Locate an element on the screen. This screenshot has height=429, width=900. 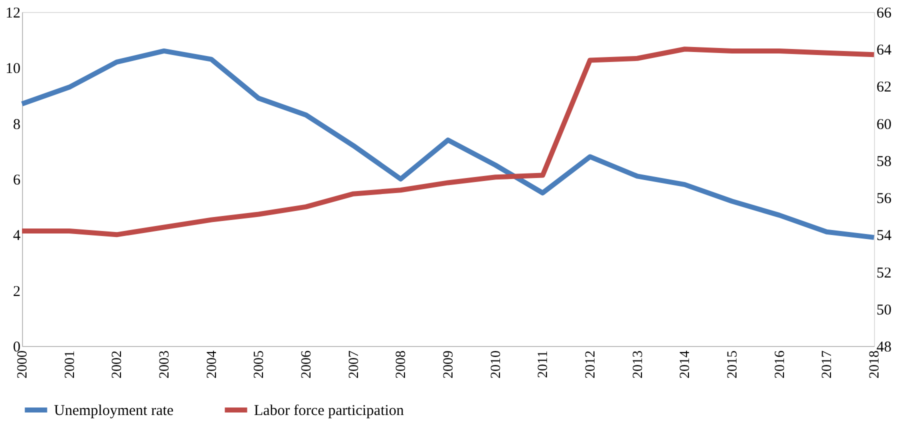
x-tick-label: 2014 is located at coordinates (686, 364).